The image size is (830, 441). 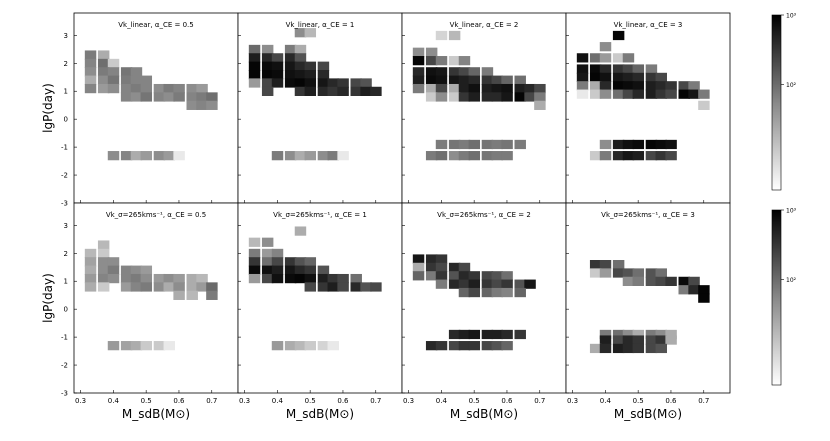 I want to click on panel-7: Vk_σ=265kms⁻¹, α_CE = 2 0.3 0.4 0.5 0.6 0.7, so click(x=484, y=303).